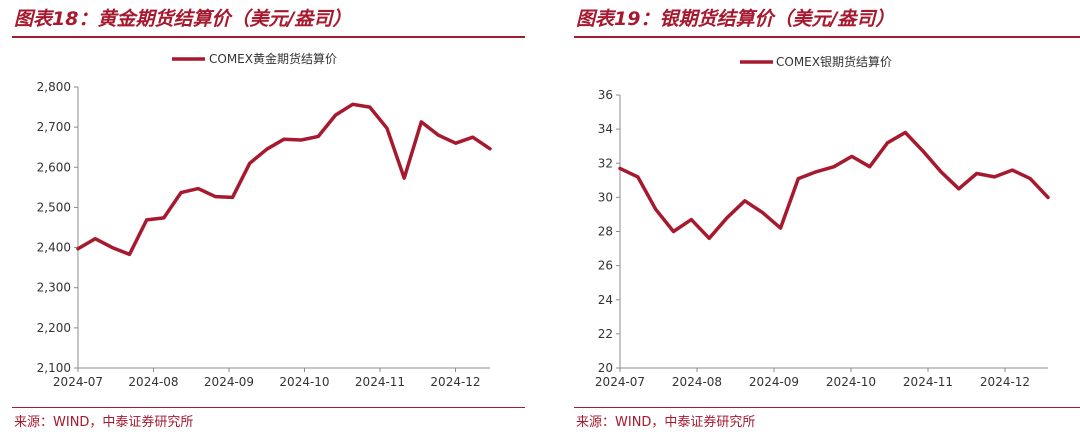 The height and width of the screenshot is (434, 1080). What do you see at coordinates (605, 163) in the screenshot?
I see `y-tick-label: 32` at bounding box center [605, 163].